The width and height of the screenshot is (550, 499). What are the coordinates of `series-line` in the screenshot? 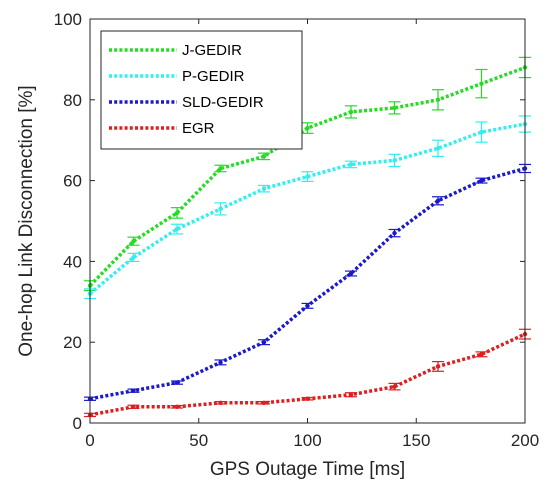 It's located at (307, 374).